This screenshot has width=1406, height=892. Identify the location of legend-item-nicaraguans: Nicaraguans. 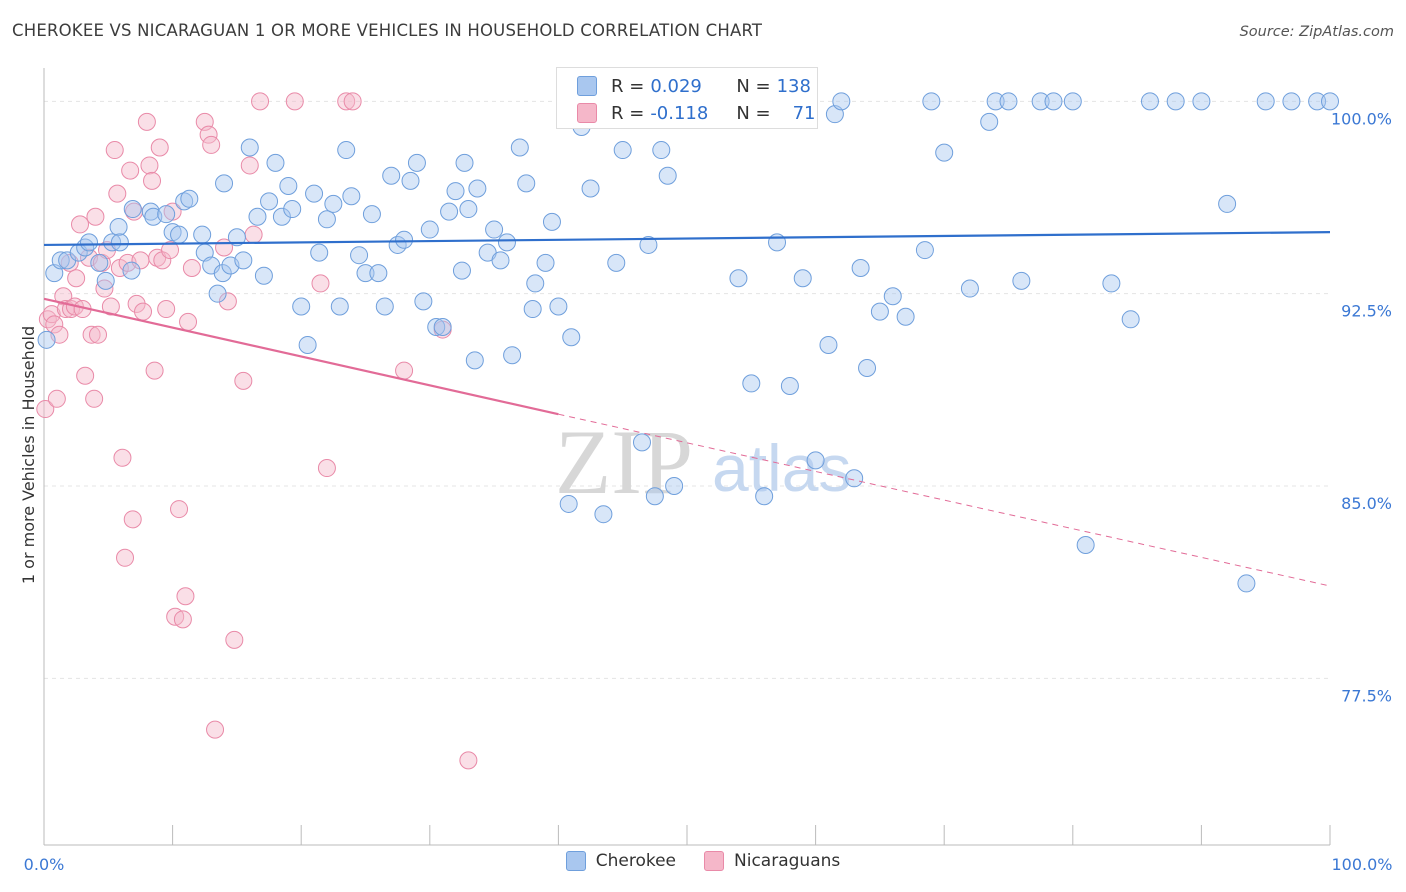
(772, 861).